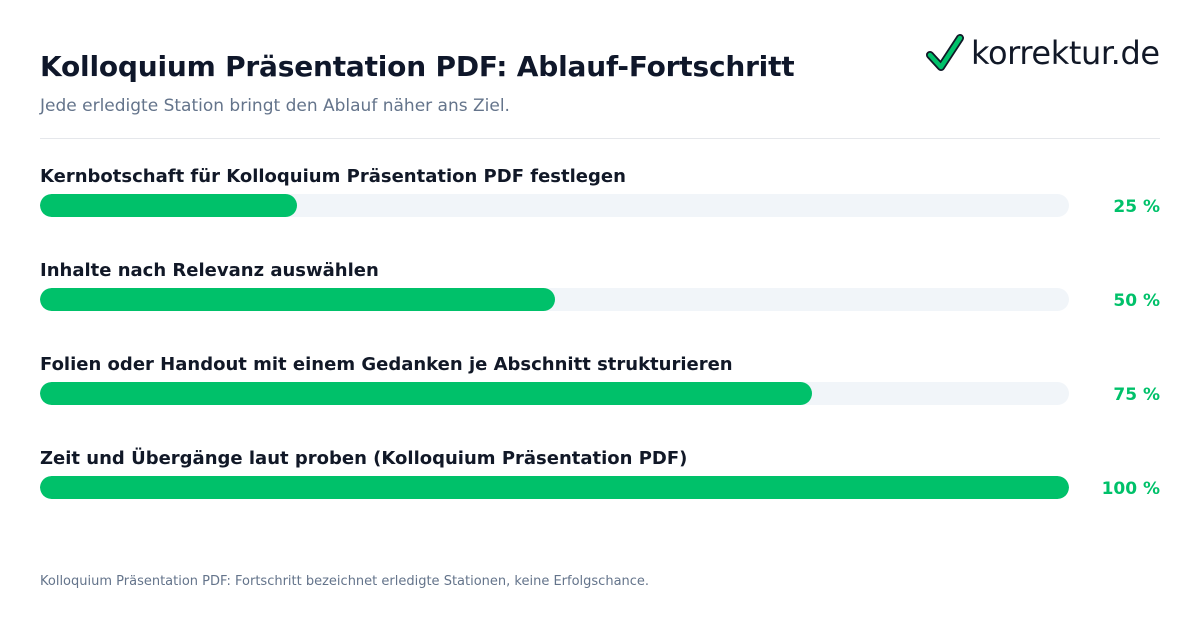  I want to click on category-label: Inhalte nach Relevanz auswählen, so click(209, 270).